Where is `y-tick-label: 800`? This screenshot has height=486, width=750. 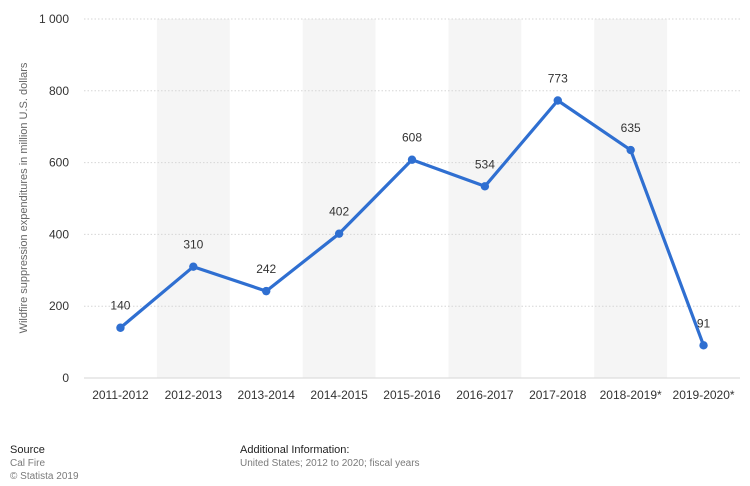
y-tick-label: 800 is located at coordinates (59, 91).